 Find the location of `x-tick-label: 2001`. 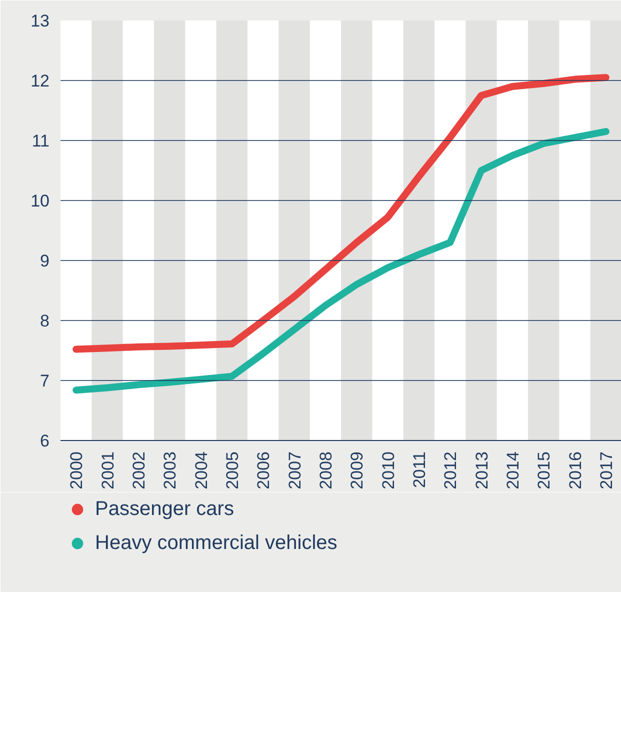

x-tick-label: 2001 is located at coordinates (108, 470).